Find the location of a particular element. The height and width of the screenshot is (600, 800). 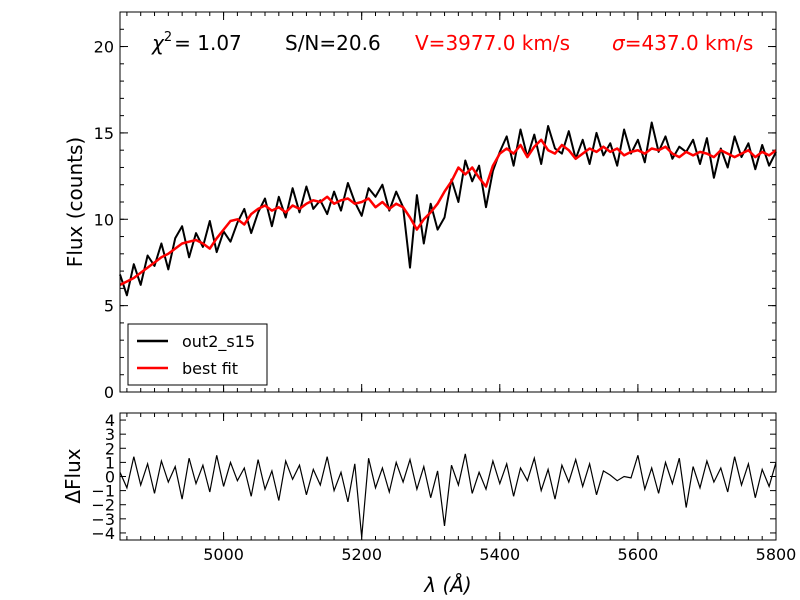

sigma-value: =437.0 km/s is located at coordinates (689, 43).